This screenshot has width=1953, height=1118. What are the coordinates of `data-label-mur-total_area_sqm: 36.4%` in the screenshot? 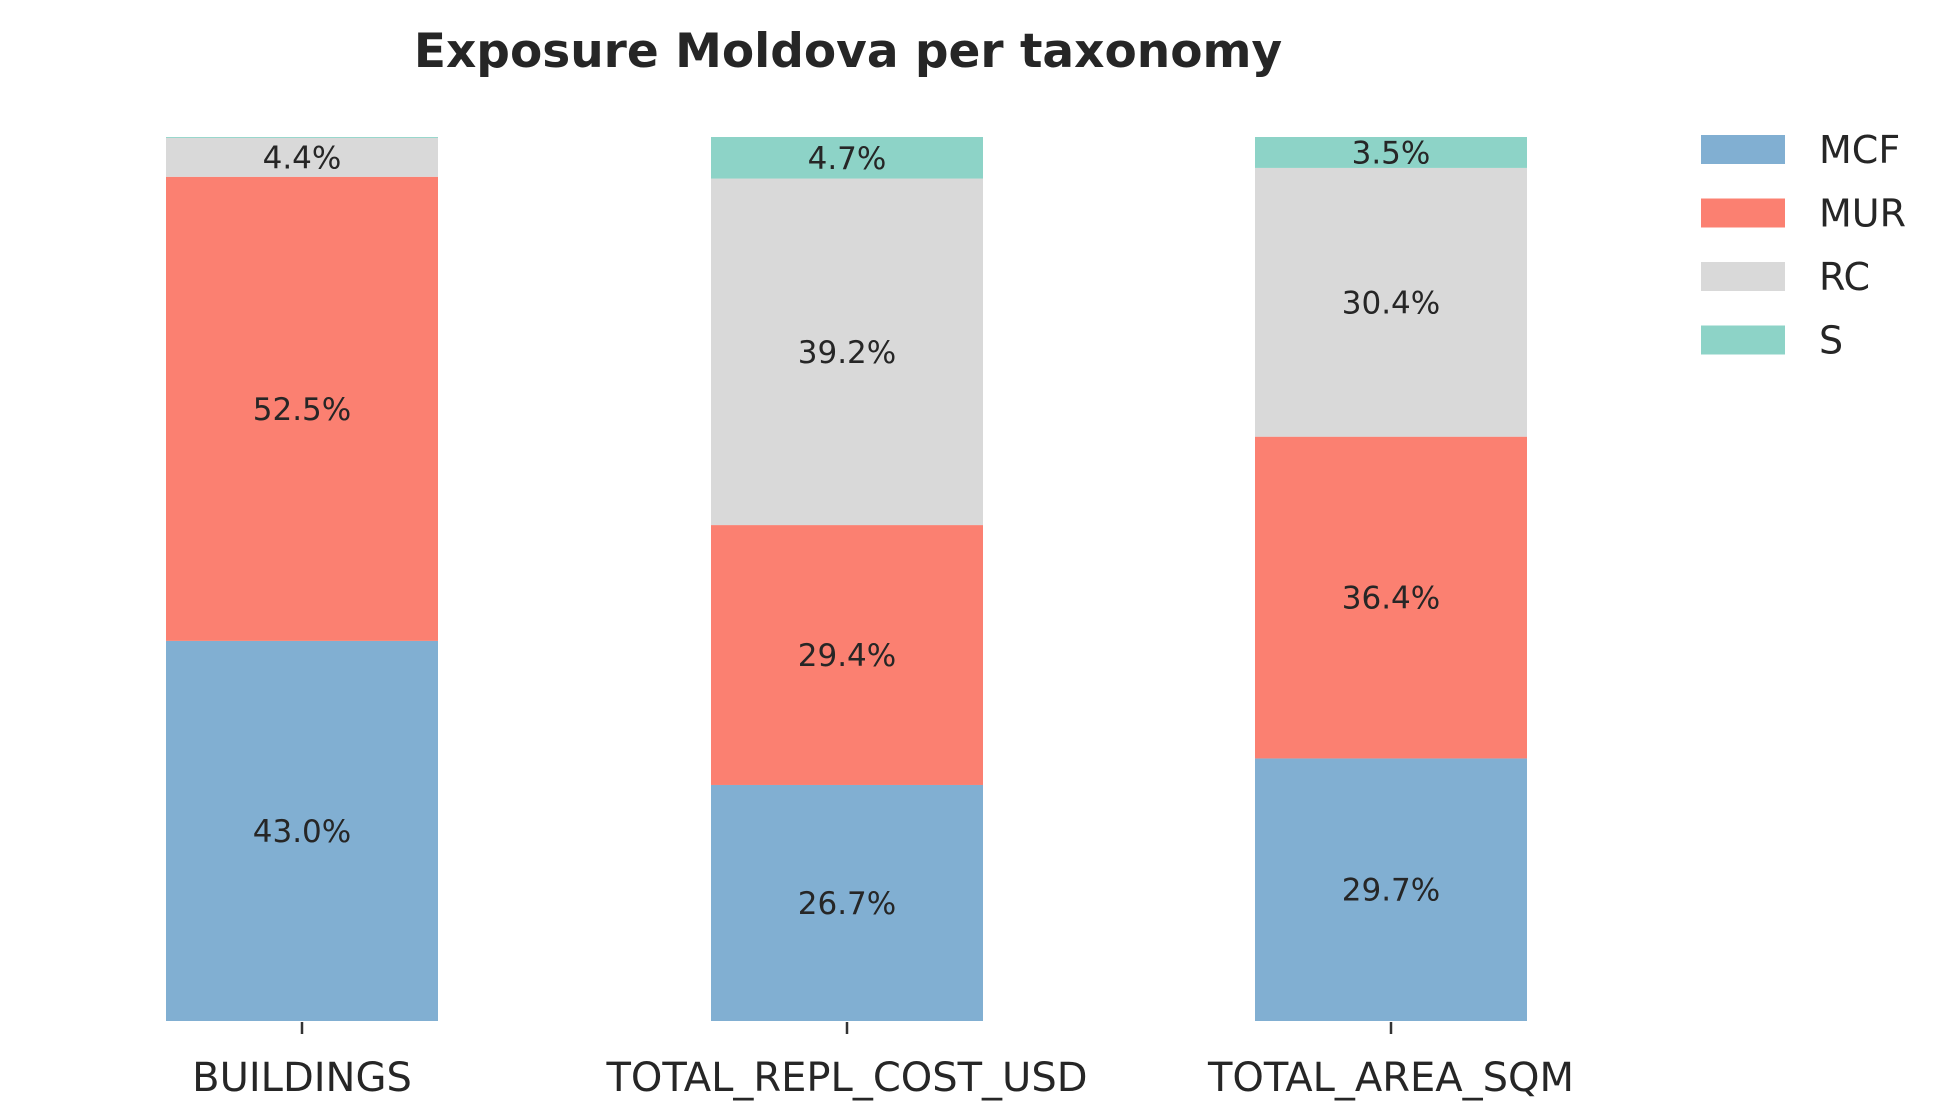 It's located at (1391, 599).